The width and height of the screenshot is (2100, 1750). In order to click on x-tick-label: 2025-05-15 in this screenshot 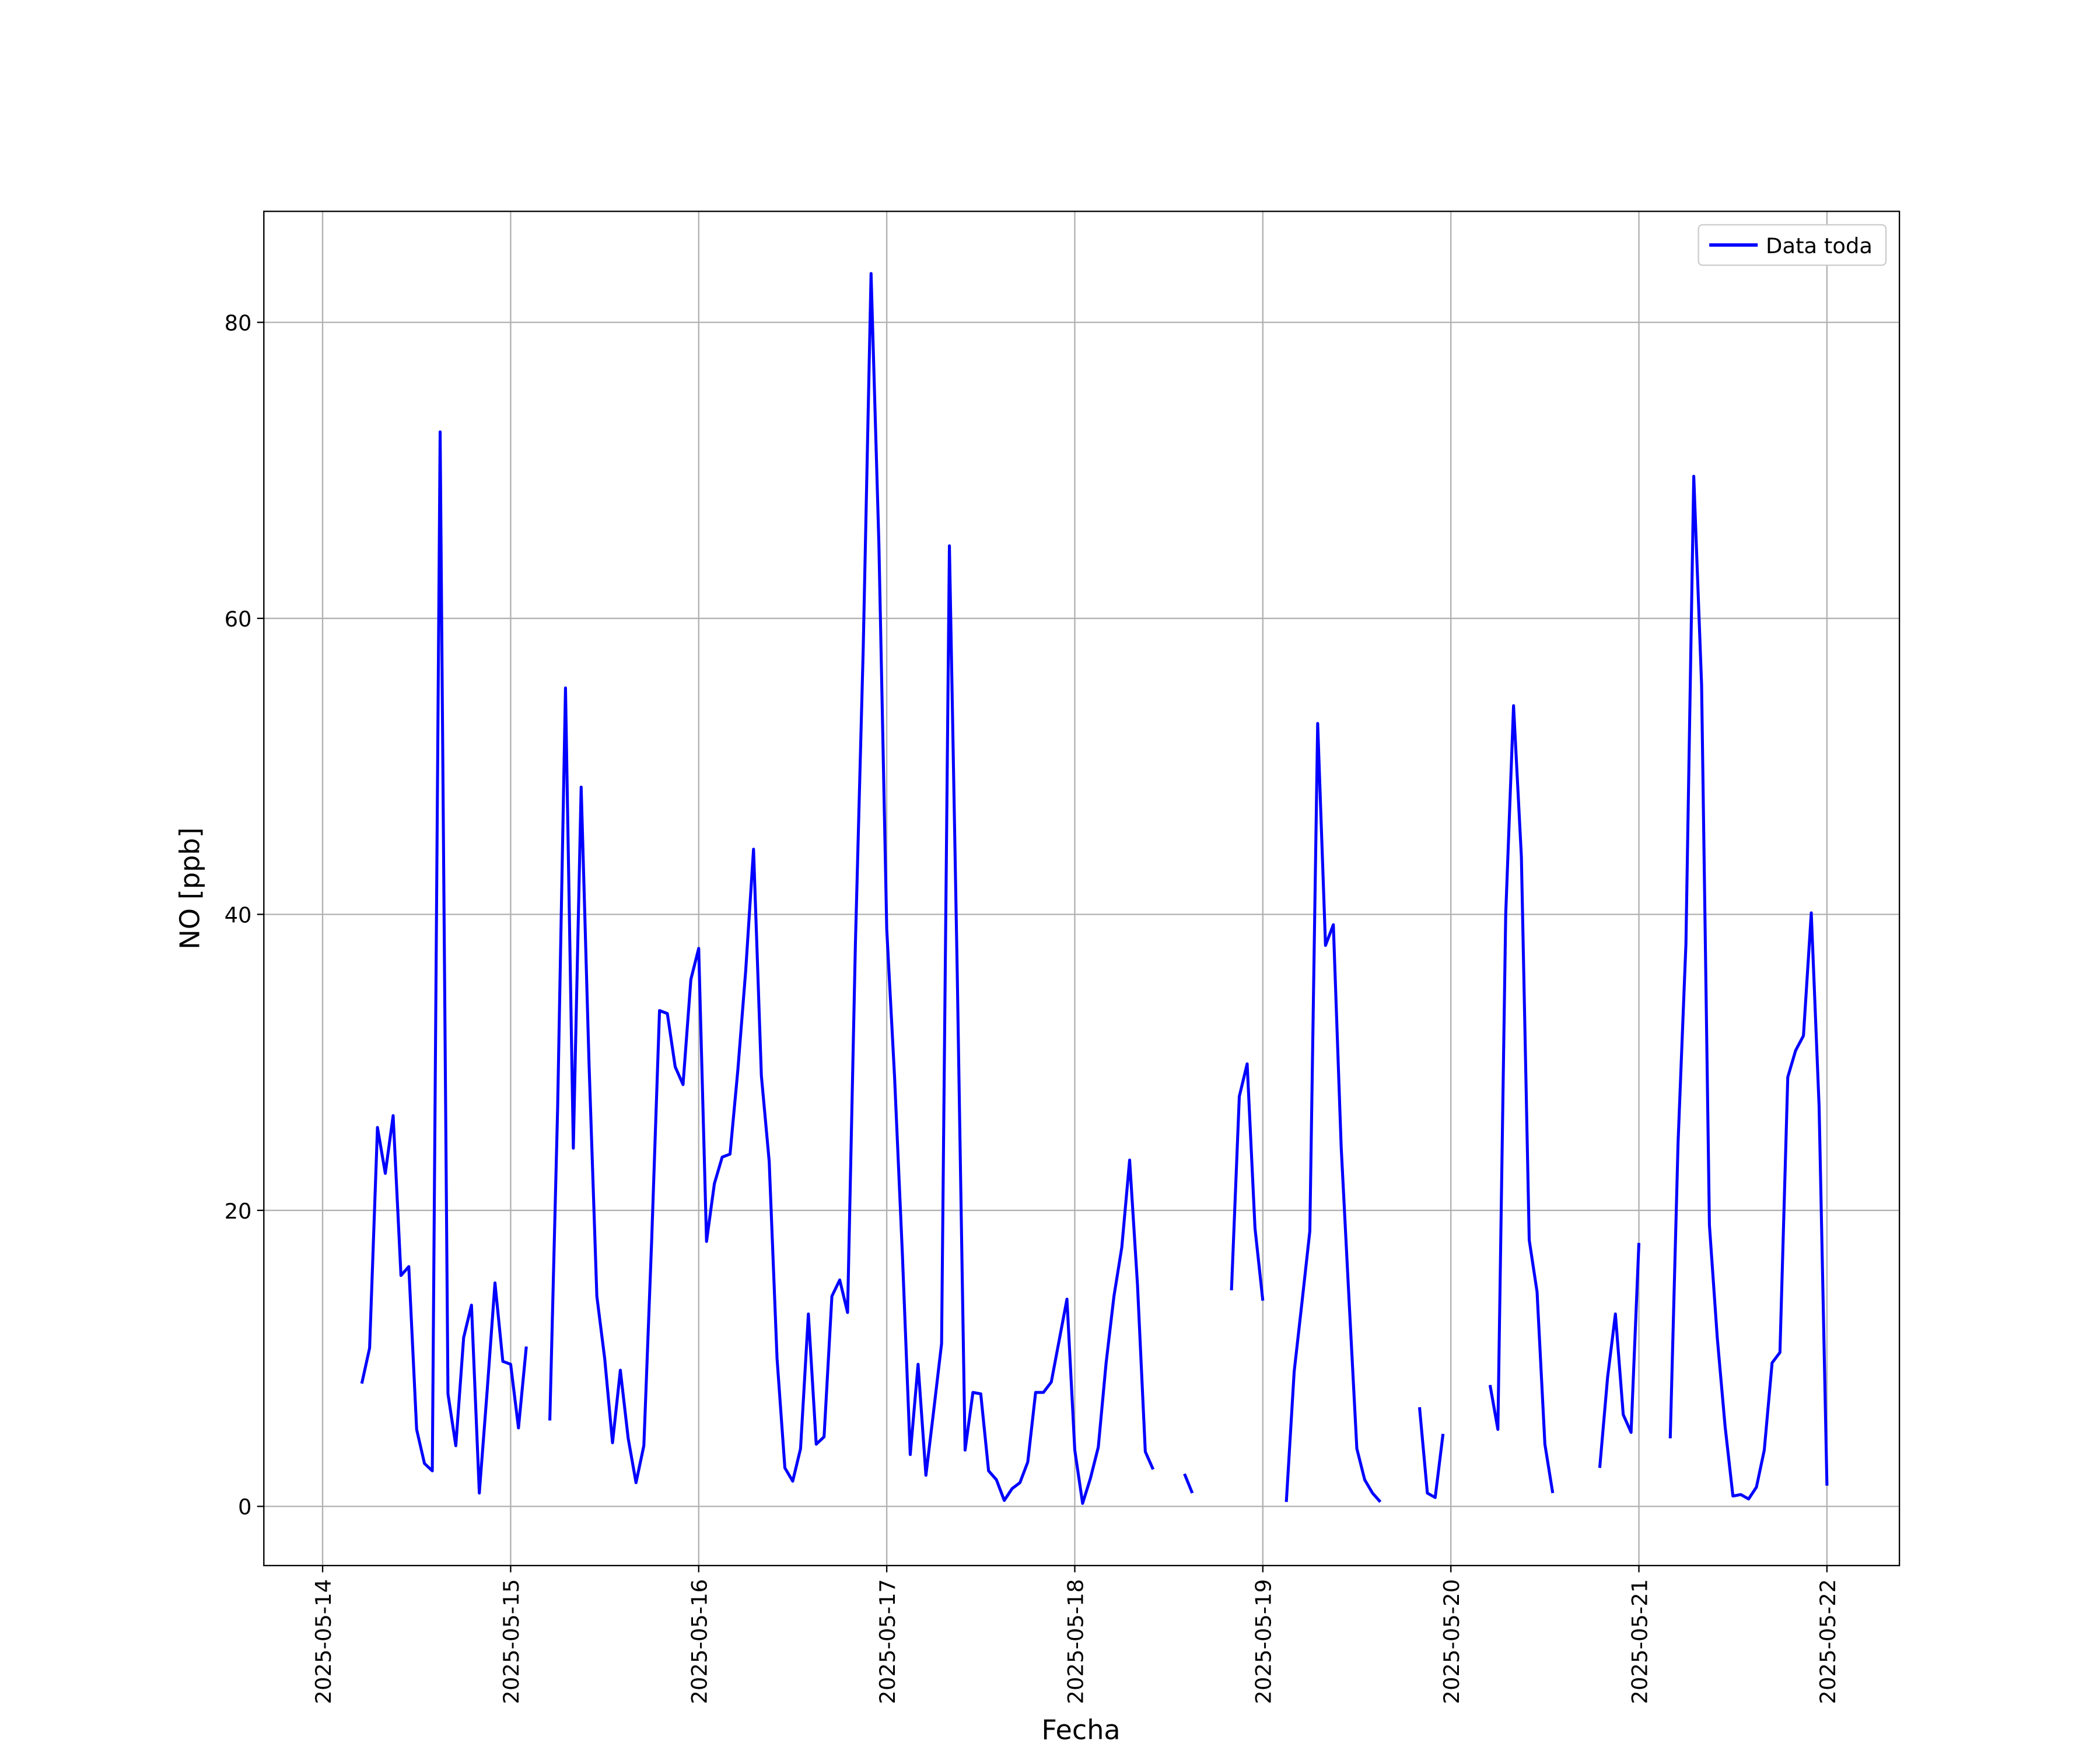, I will do `click(511, 1641)`.